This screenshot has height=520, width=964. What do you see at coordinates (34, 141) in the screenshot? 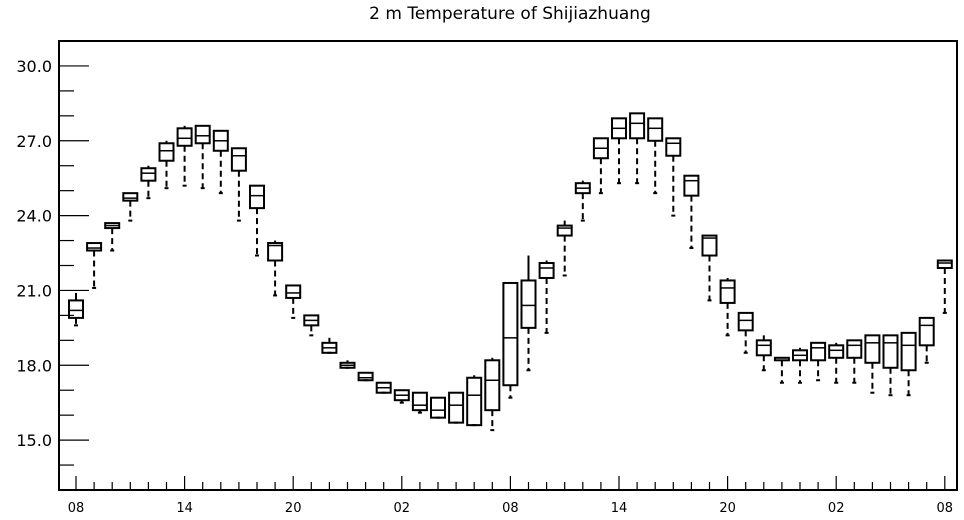
I see `y-tick-label: 27.0` at bounding box center [34, 141].